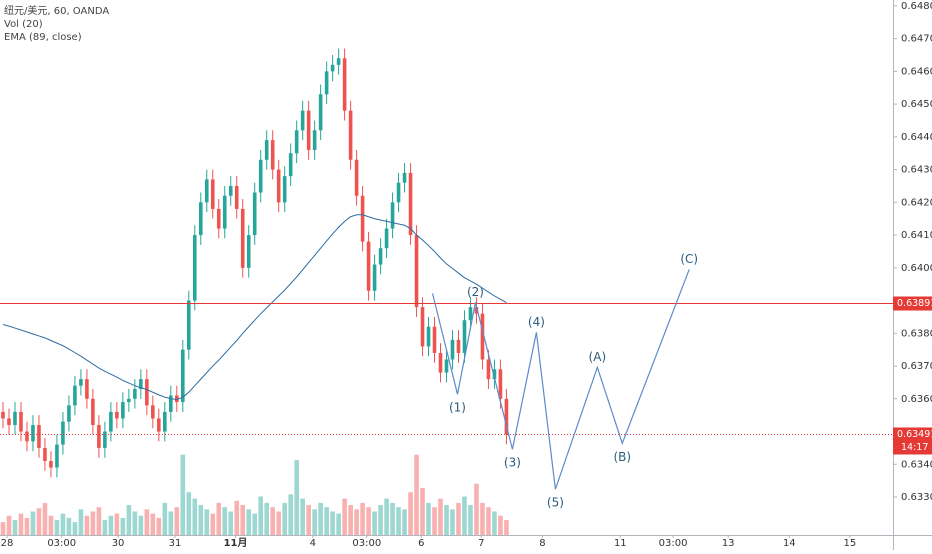 The width and height of the screenshot is (932, 554). I want to click on wave-label: (4), so click(536, 322).